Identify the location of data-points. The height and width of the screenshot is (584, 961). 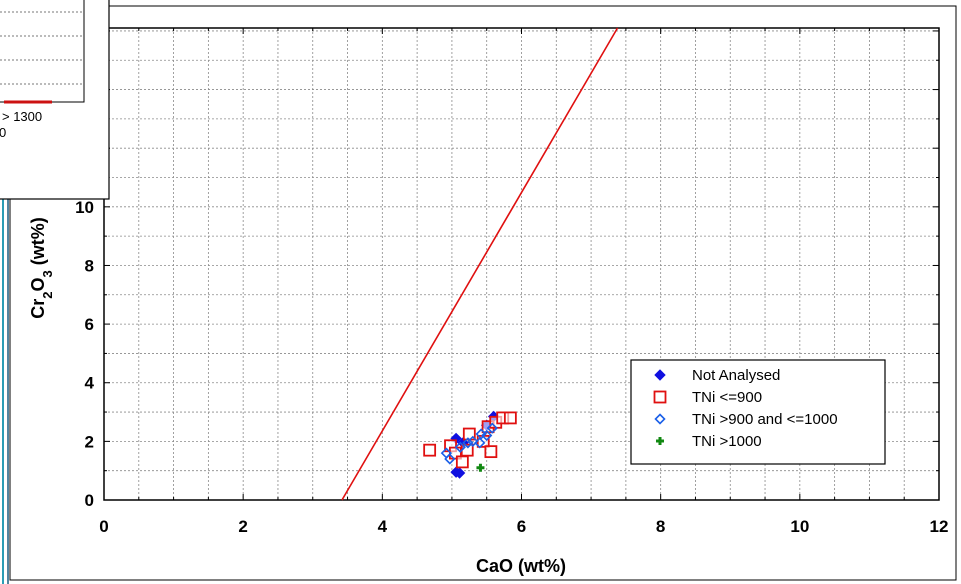
(470, 444).